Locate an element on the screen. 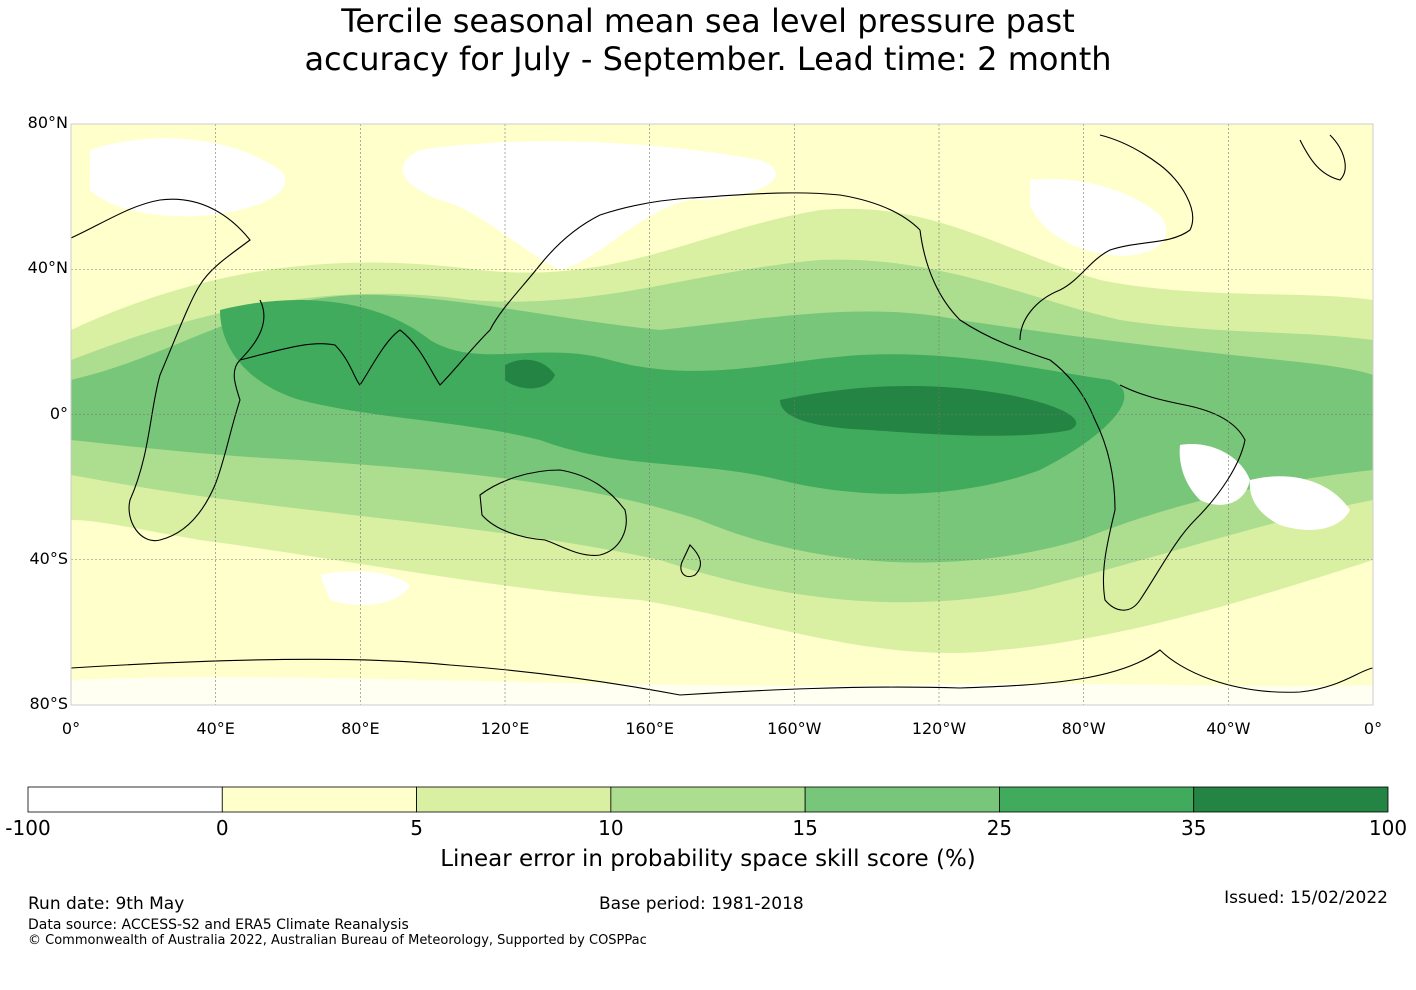 This screenshot has width=1416, height=990. coastline-australia is located at coordinates (553, 512).